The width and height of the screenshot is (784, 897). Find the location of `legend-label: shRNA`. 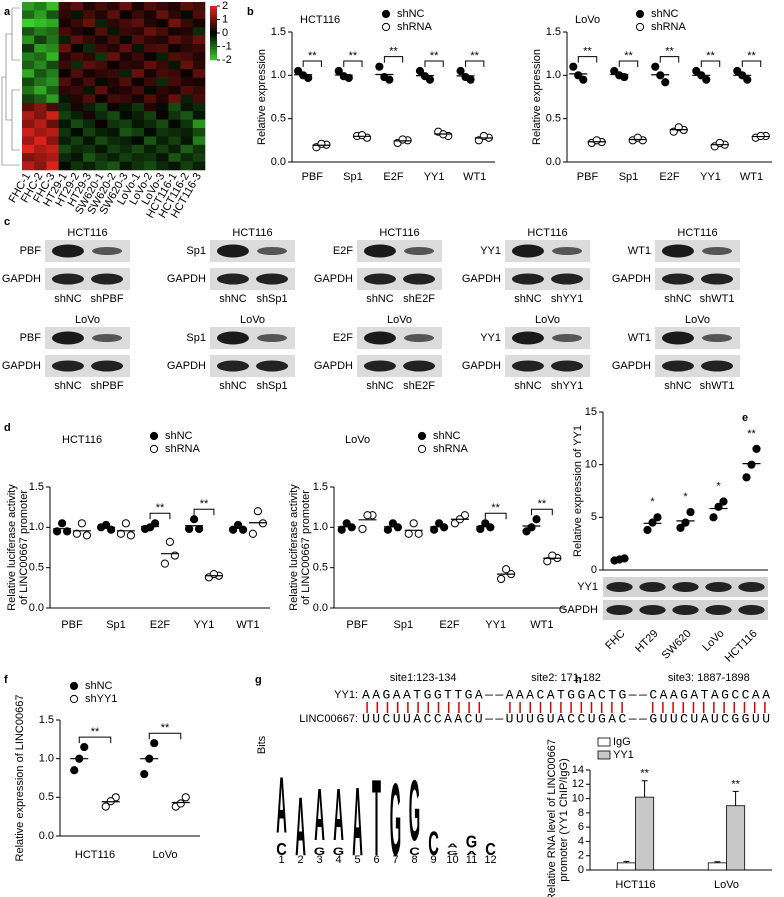

legend-label: shRNA is located at coordinates (451, 449).